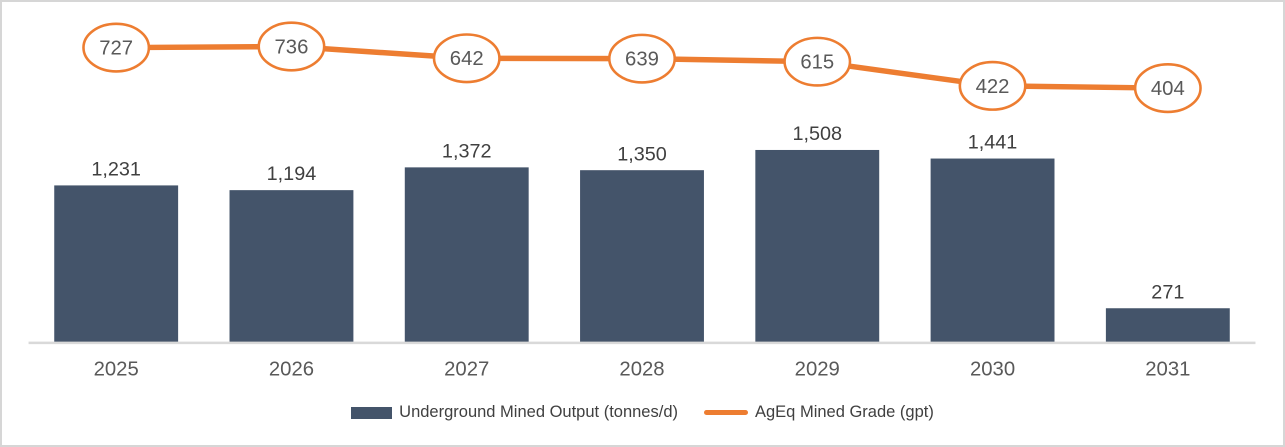 The width and height of the screenshot is (1285, 447). I want to click on x-axis-label: 2029, so click(817, 370).